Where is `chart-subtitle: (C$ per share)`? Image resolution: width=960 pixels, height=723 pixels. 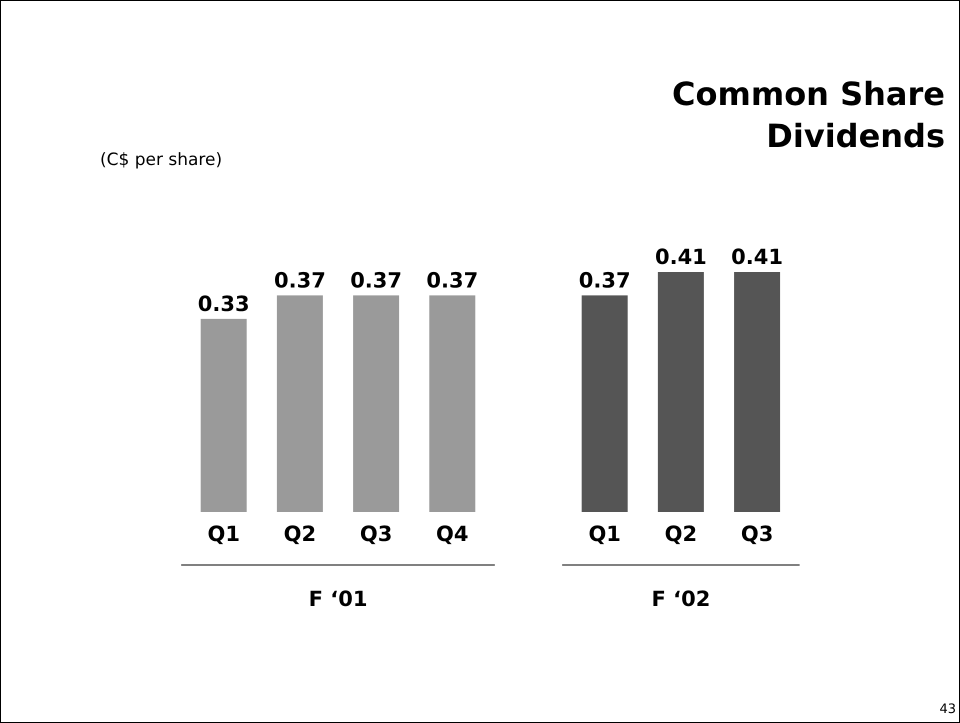 chart-subtitle: (C$ per share) is located at coordinates (161, 160).